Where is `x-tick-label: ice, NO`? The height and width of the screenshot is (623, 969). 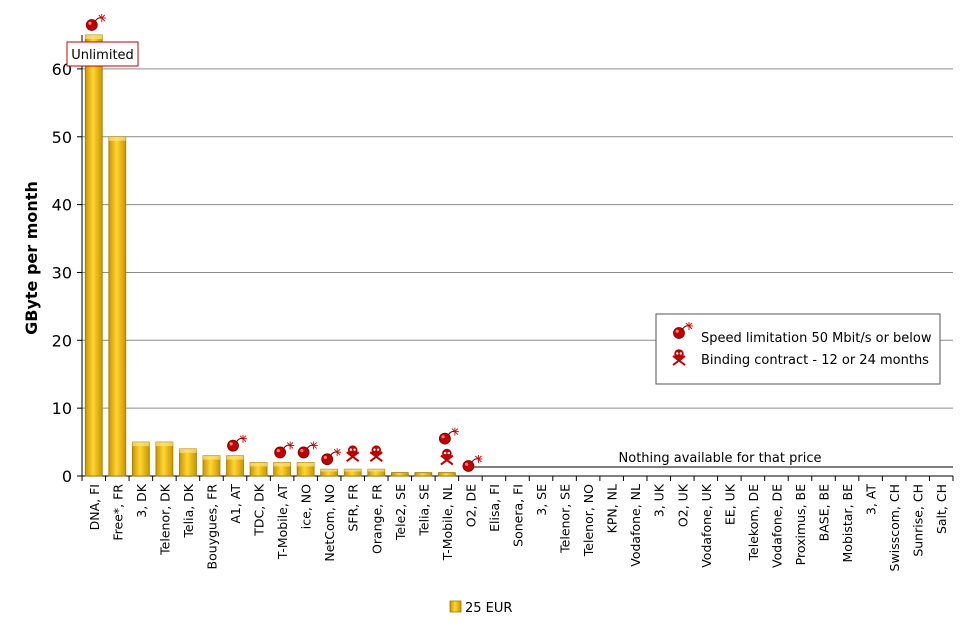
x-tick-label: ice, NO is located at coordinates (306, 506).